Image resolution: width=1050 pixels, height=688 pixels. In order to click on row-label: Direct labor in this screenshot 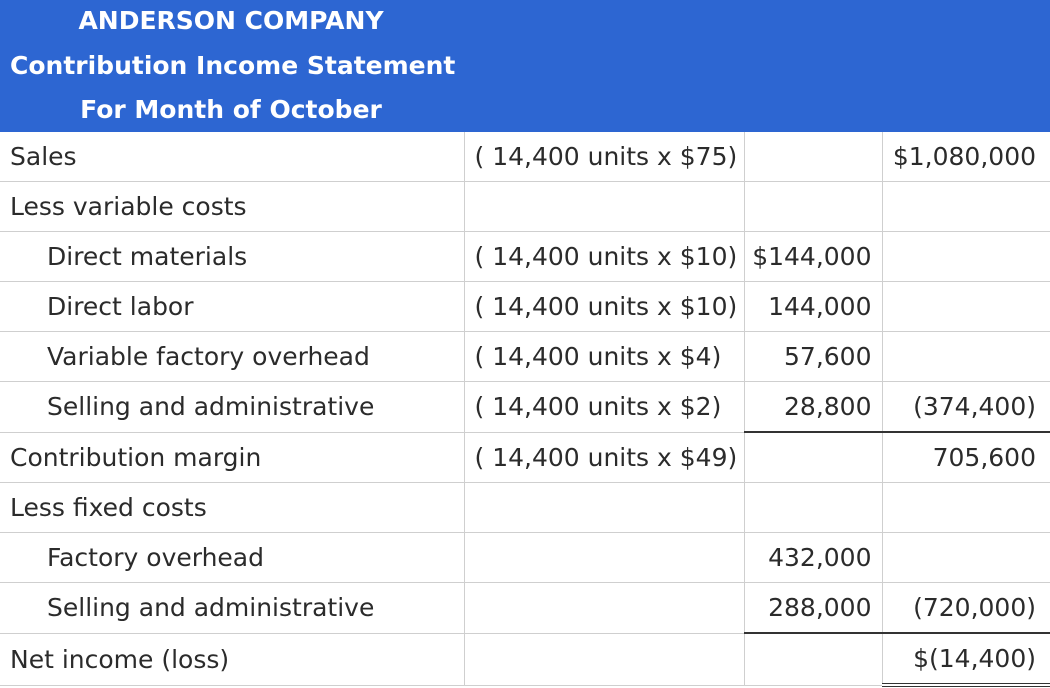, I will do `click(232, 306)`.